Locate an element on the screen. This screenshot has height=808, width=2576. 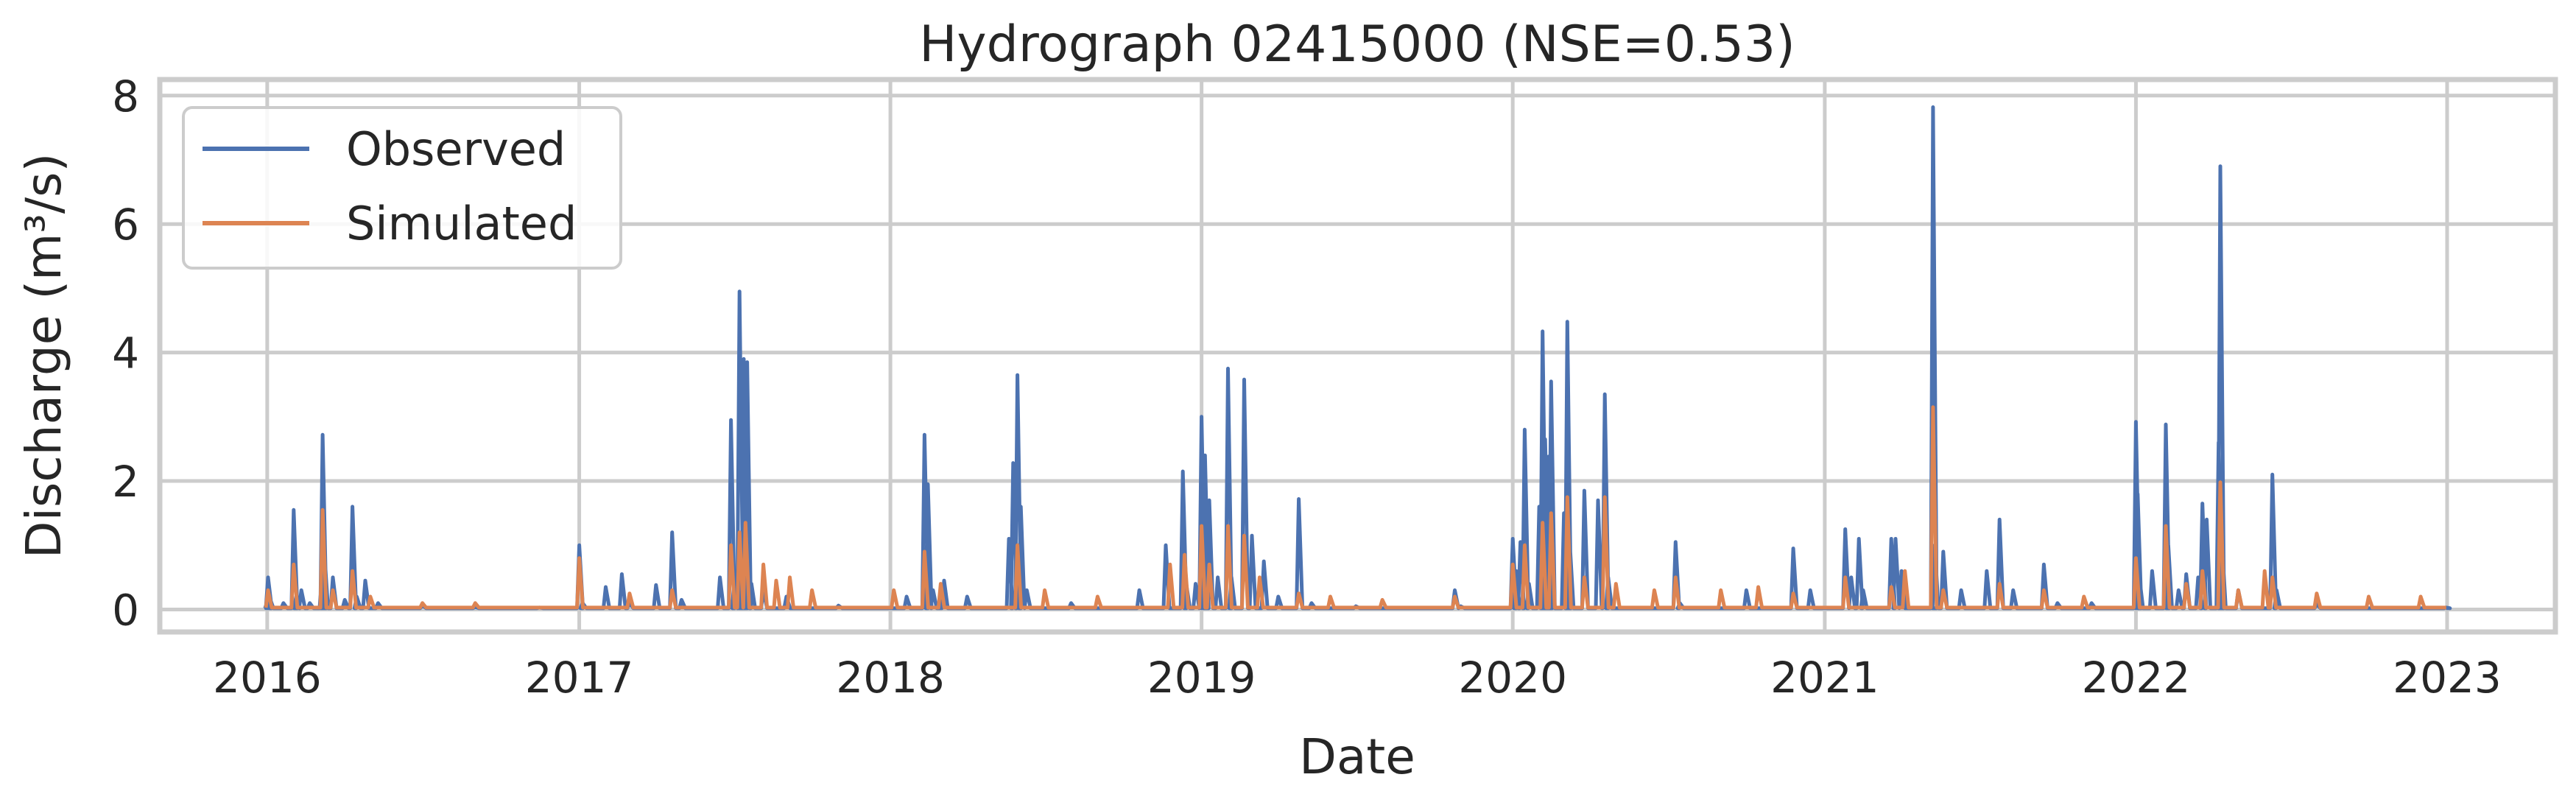
x-tick-label-2018: 2018 is located at coordinates (890, 678).